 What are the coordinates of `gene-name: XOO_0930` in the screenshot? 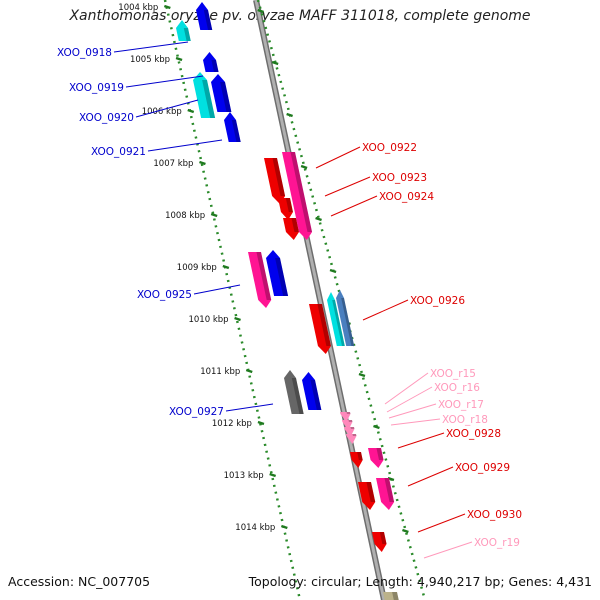 It's located at (494, 515).